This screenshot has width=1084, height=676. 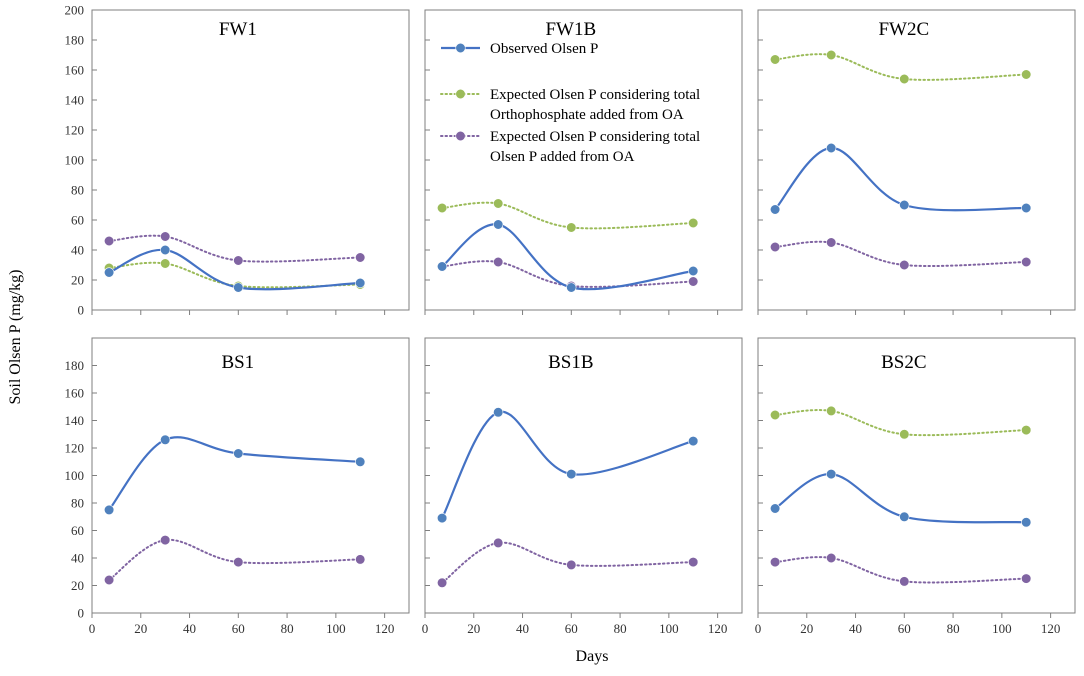 I want to click on panel-title: BS1B, so click(x=570, y=362).